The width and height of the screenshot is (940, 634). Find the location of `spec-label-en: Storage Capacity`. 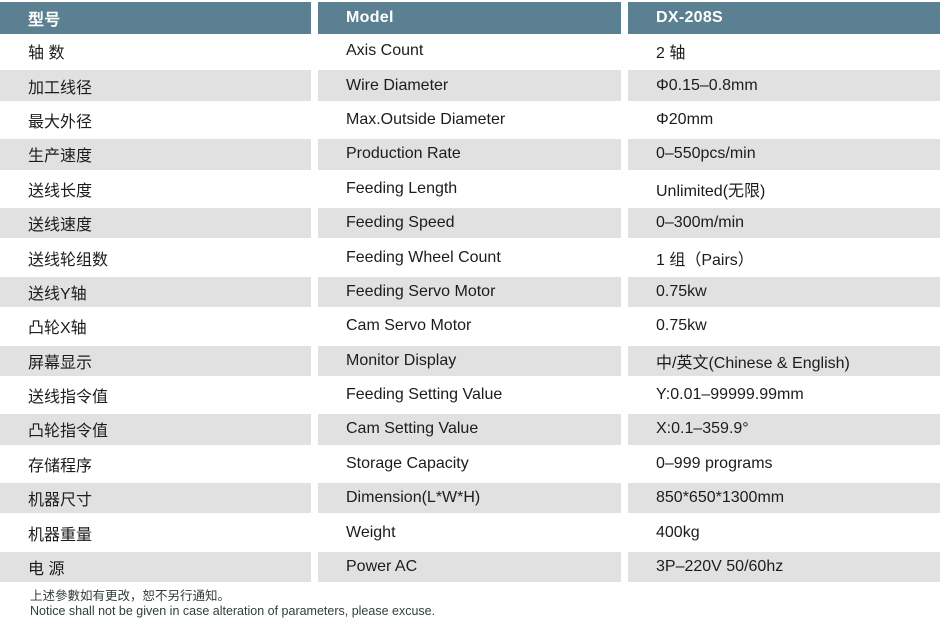

spec-label-en: Storage Capacity is located at coordinates (407, 463).